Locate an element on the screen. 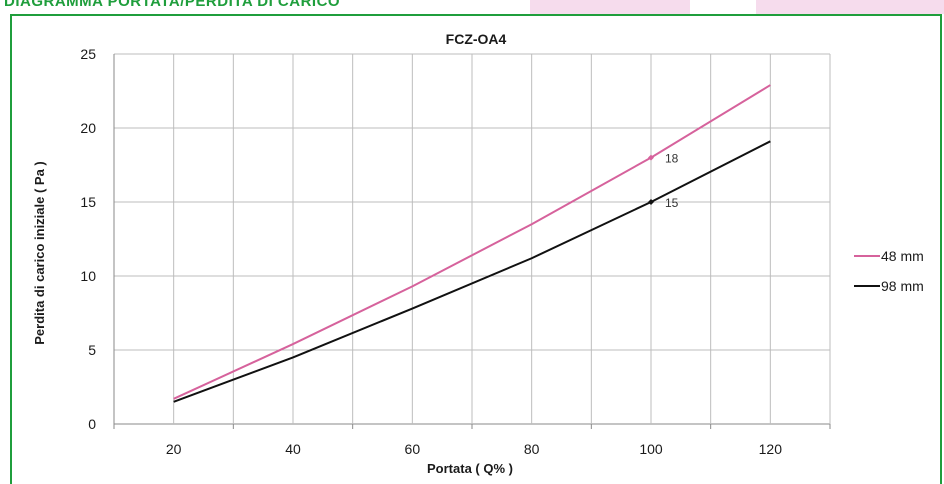 This screenshot has width=944, height=484. header-tab-right is located at coordinates (850, 7).